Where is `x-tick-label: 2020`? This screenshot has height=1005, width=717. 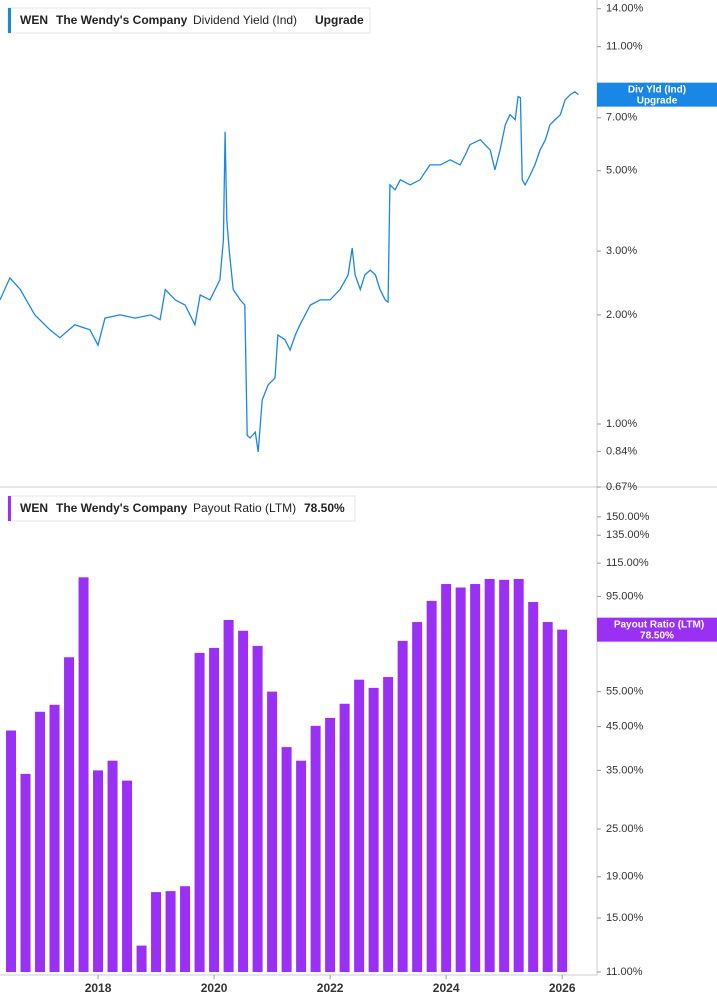
x-tick-label: 2020 is located at coordinates (214, 988).